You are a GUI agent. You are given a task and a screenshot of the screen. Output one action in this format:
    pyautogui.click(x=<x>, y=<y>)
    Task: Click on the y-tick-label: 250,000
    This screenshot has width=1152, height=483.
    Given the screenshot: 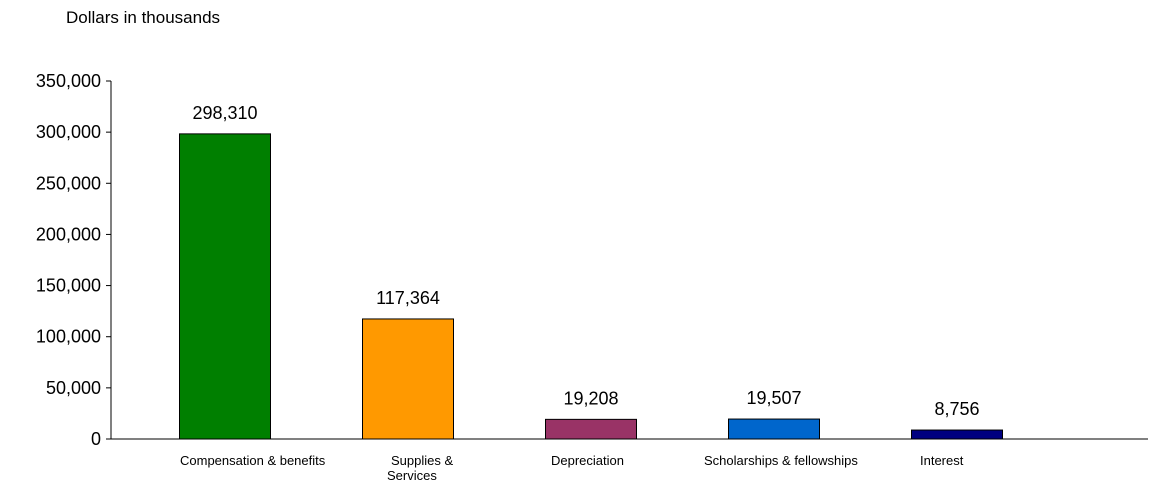 What is the action you would take?
    pyautogui.click(x=68, y=183)
    